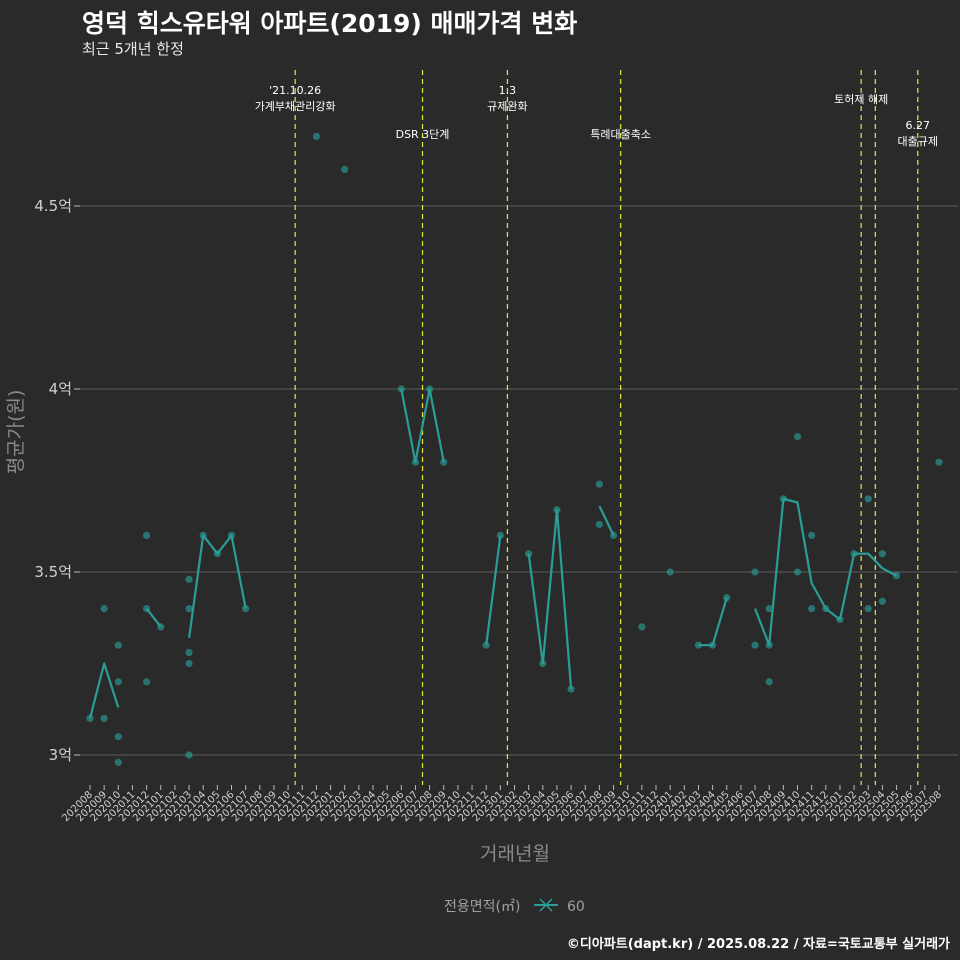 This screenshot has height=960, width=960. What do you see at coordinates (133, 49) in the screenshot?
I see `chart-subtitle: 최근 5개년 한정` at bounding box center [133, 49].